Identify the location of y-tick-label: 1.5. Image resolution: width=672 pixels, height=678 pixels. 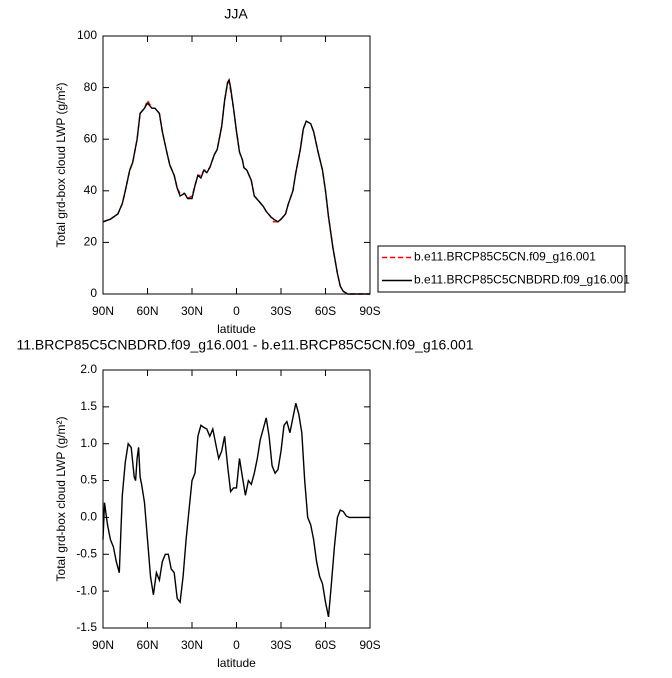
(88, 406).